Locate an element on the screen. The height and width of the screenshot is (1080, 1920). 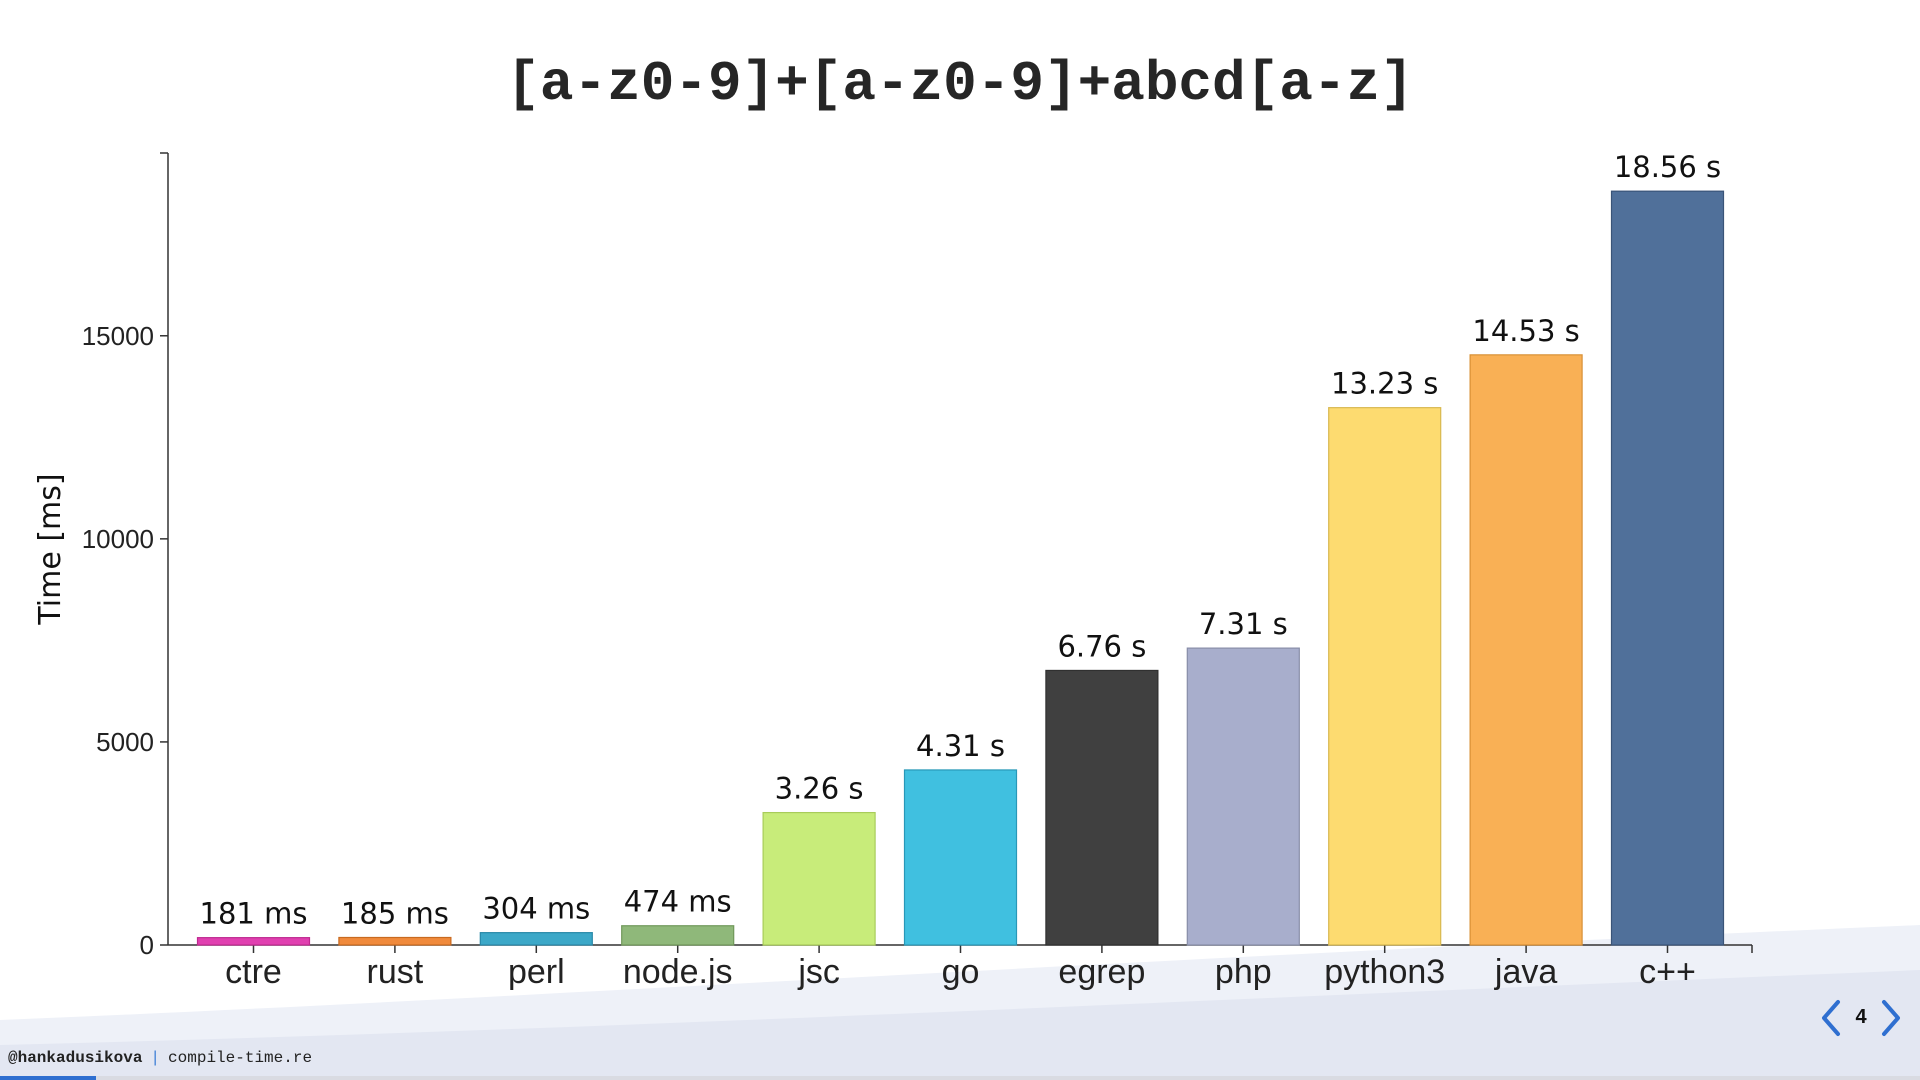
chevron-right-icon is located at coordinates (1891, 1018).